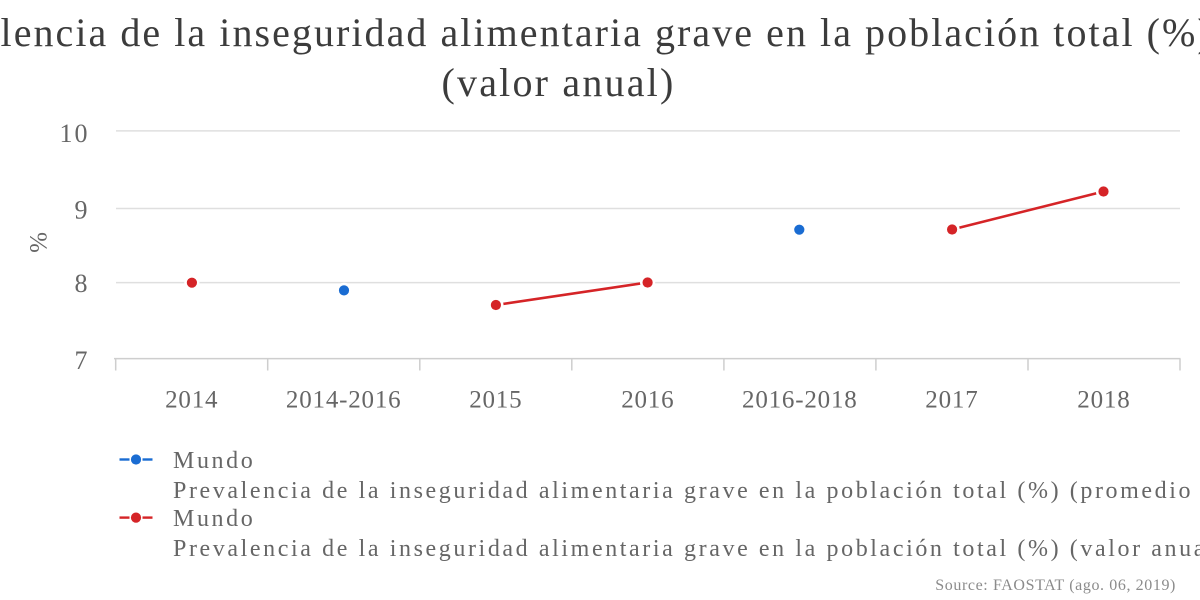 The height and width of the screenshot is (600, 1200). What do you see at coordinates (191, 400) in the screenshot?
I see `svg-text: 2014` at bounding box center [191, 400].